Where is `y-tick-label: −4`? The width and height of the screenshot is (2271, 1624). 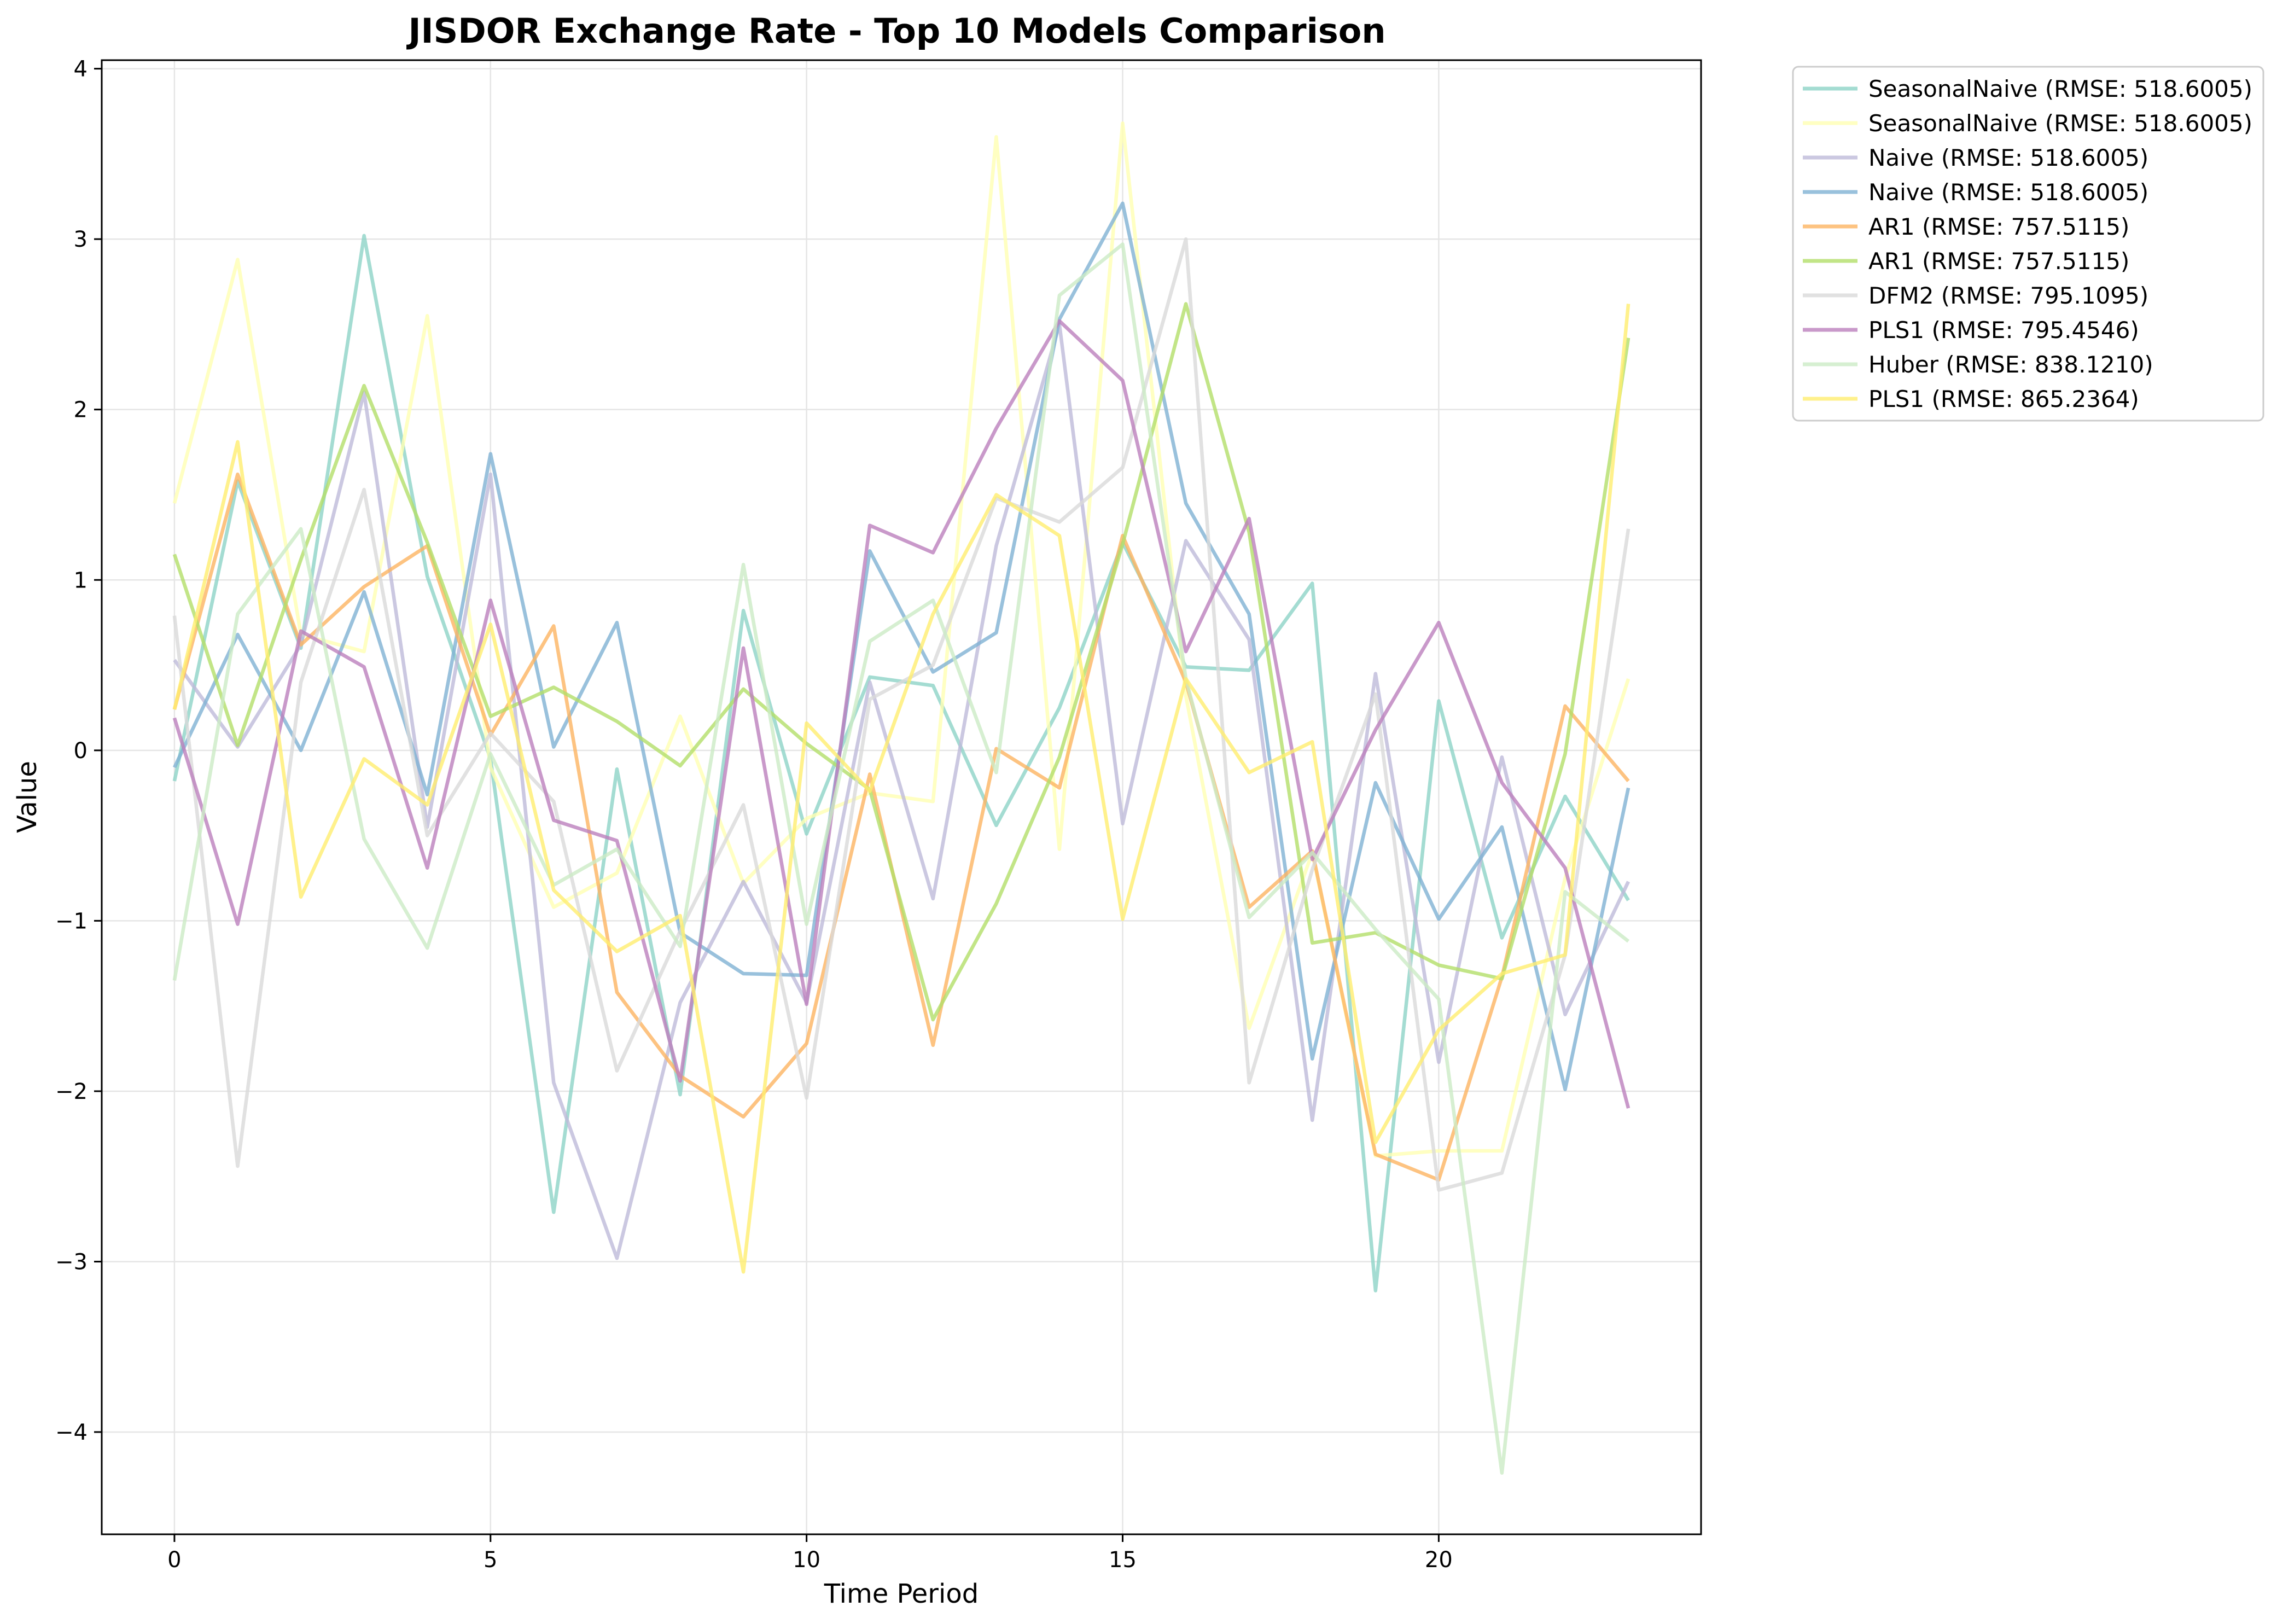 y-tick-label: −4 is located at coordinates (71, 1432).